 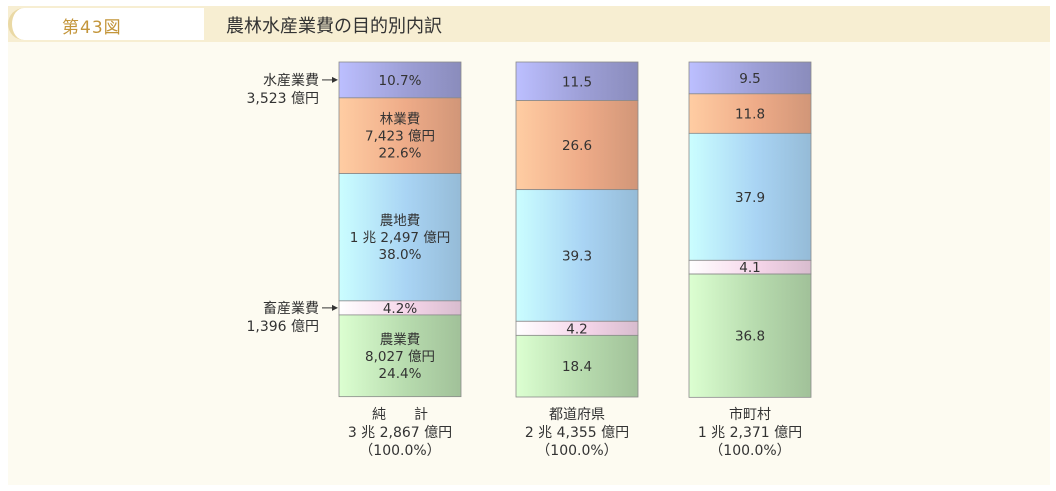 I want to click on data-label: 18.4, so click(x=577, y=367).